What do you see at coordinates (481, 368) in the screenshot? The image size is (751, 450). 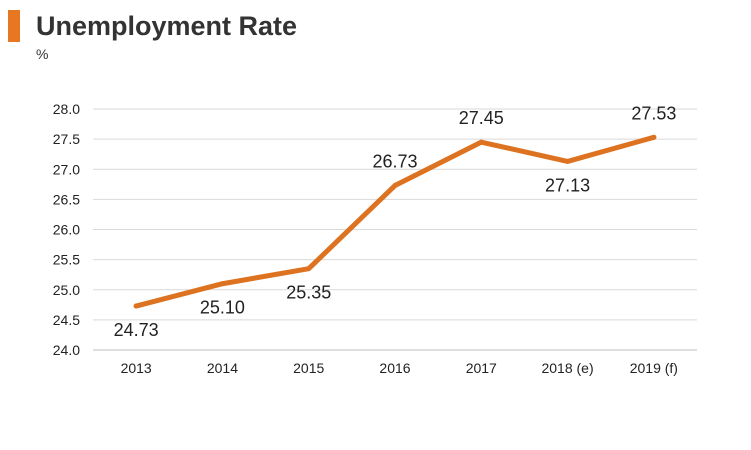 I see `x-tick-label: 2017` at bounding box center [481, 368].